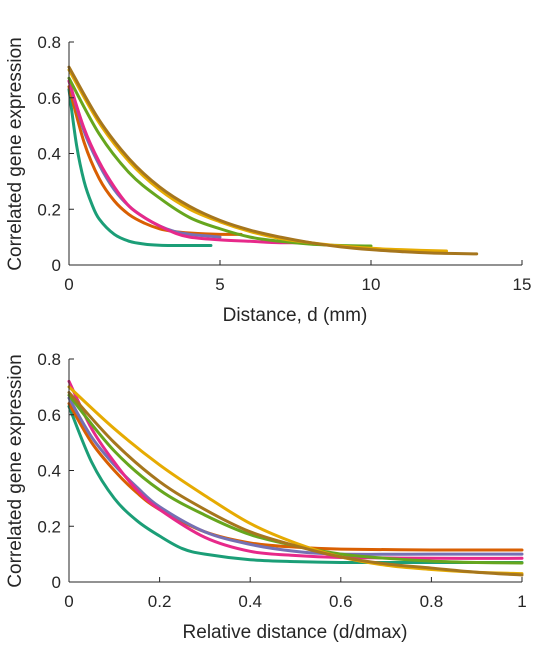 This screenshot has width=546, height=654. I want to click on chart-top-xtick-label: 15, so click(522, 284).